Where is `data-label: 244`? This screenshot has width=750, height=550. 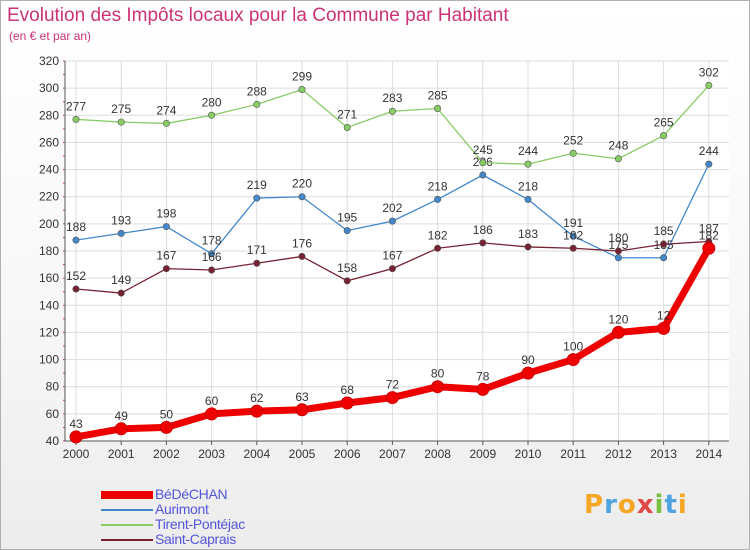
data-label: 244 is located at coordinates (528, 151).